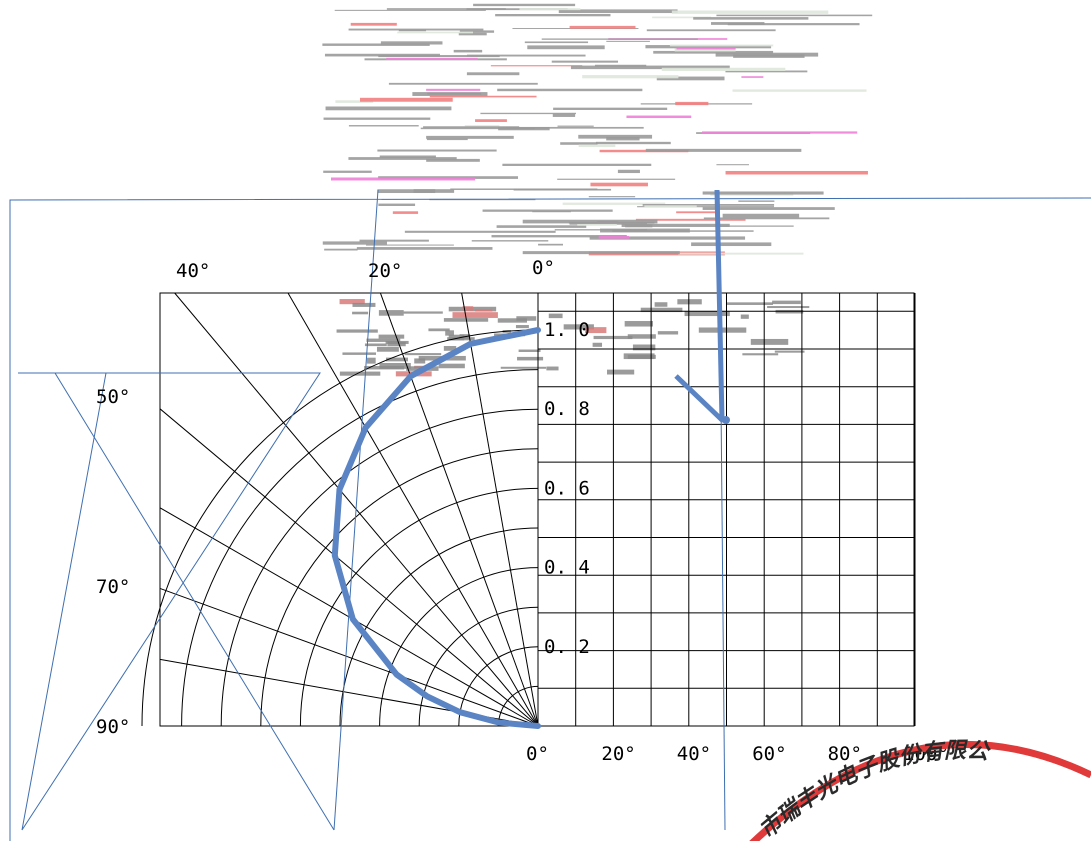 This screenshot has height=841, width=1091. Describe the element at coordinates (356, 510) in the screenshot. I see `annotation-line` at that location.